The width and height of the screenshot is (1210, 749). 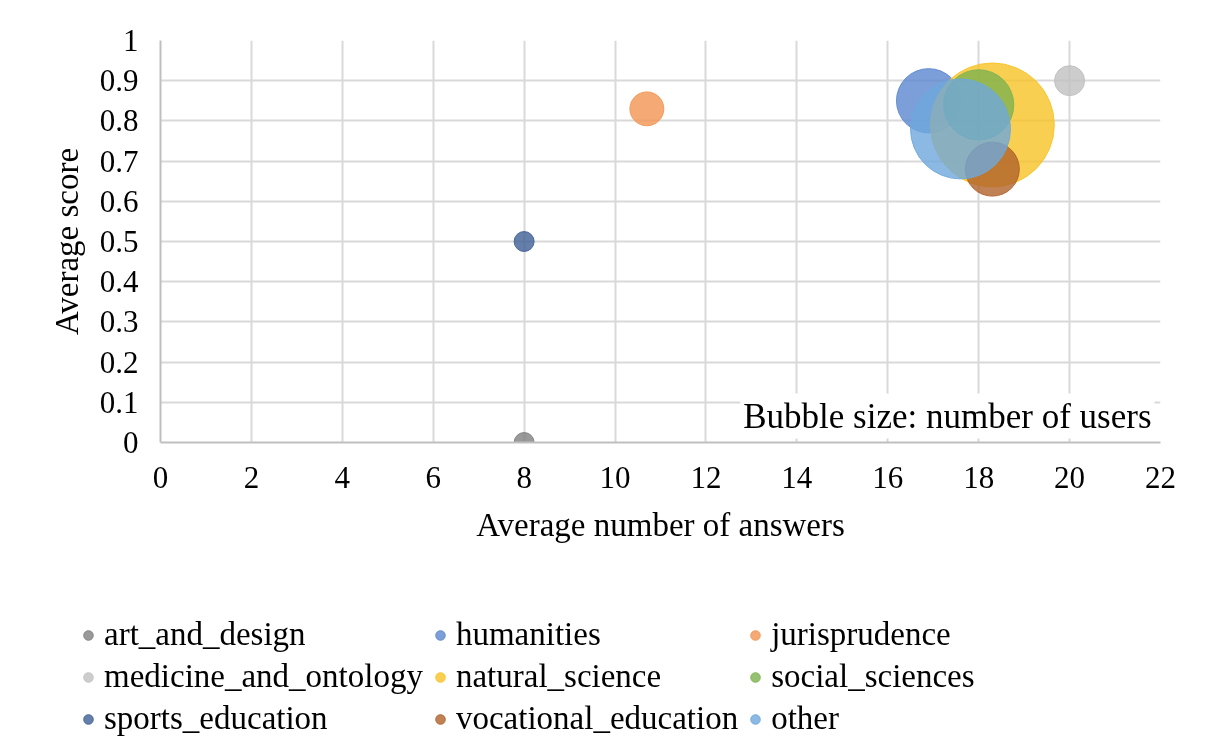 What do you see at coordinates (873, 676) in the screenshot?
I see `legend-label: social_sciences` at bounding box center [873, 676].